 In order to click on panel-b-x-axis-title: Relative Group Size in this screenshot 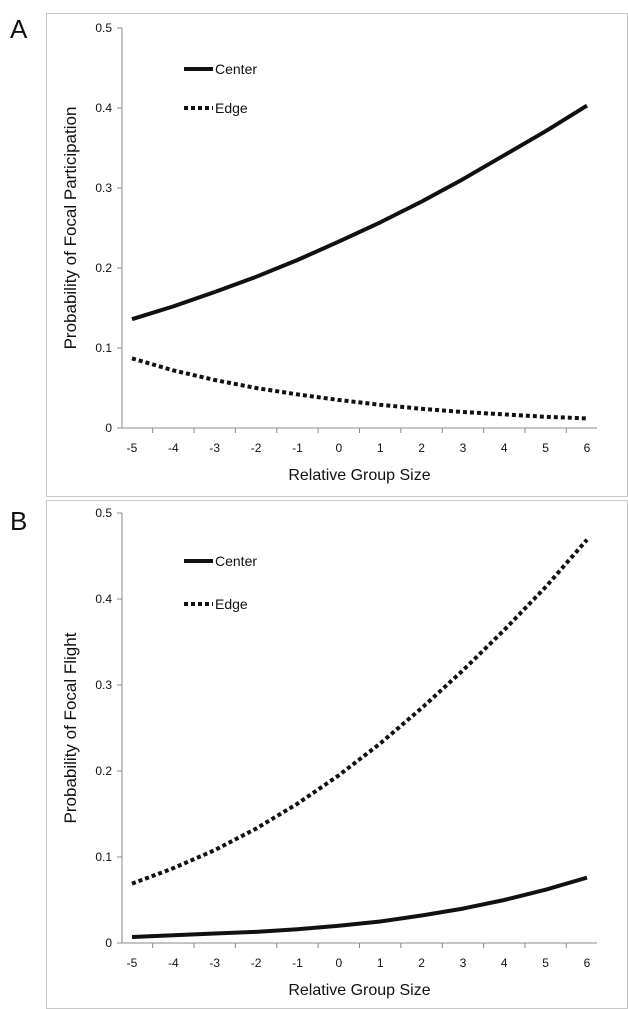, I will do `click(359, 990)`.